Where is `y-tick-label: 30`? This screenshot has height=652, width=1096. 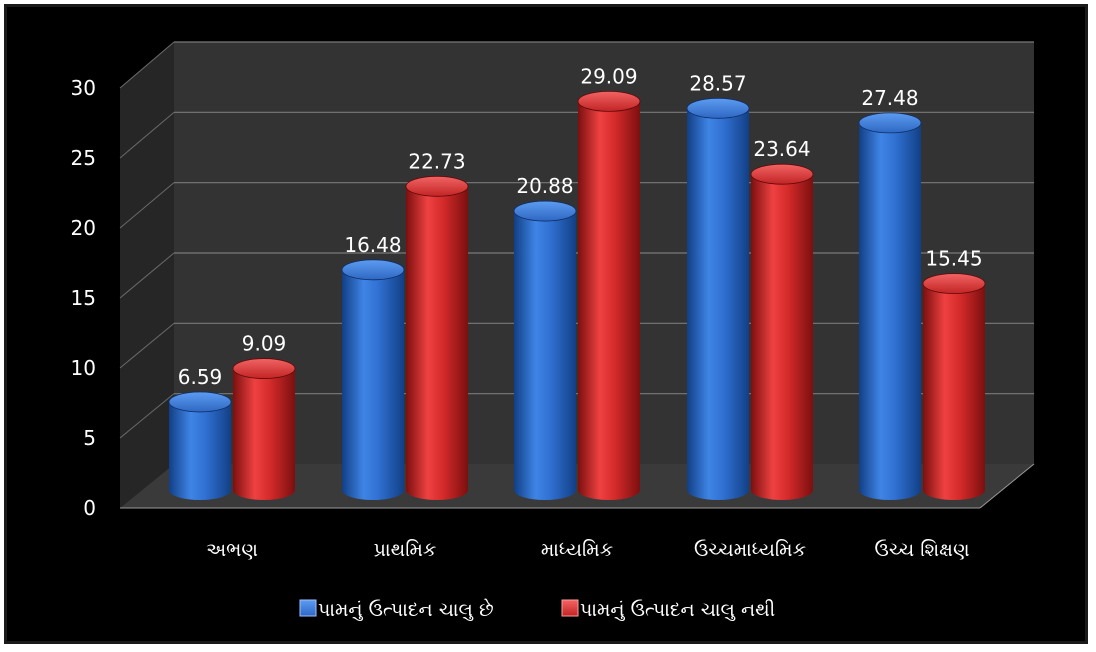
y-tick-label: 30 is located at coordinates (83, 88).